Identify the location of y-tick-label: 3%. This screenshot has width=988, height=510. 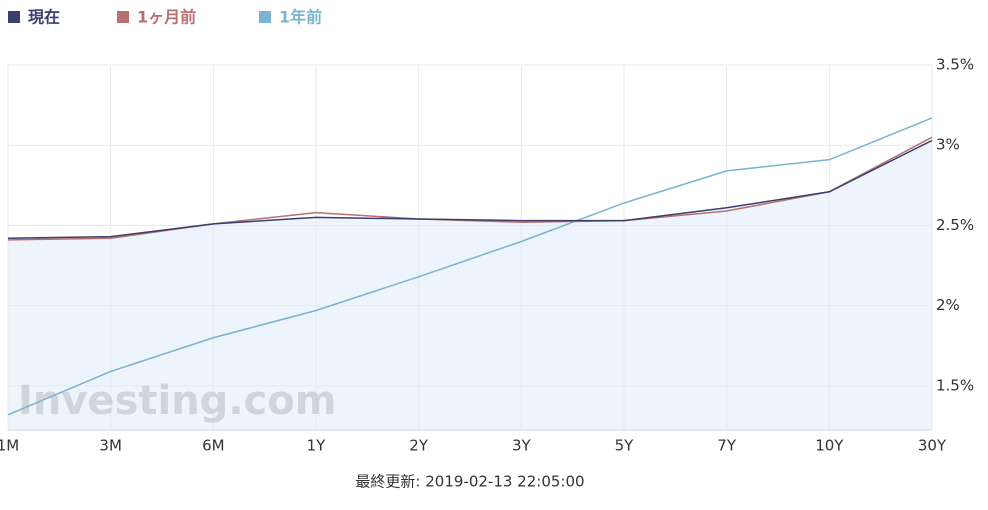
(948, 145).